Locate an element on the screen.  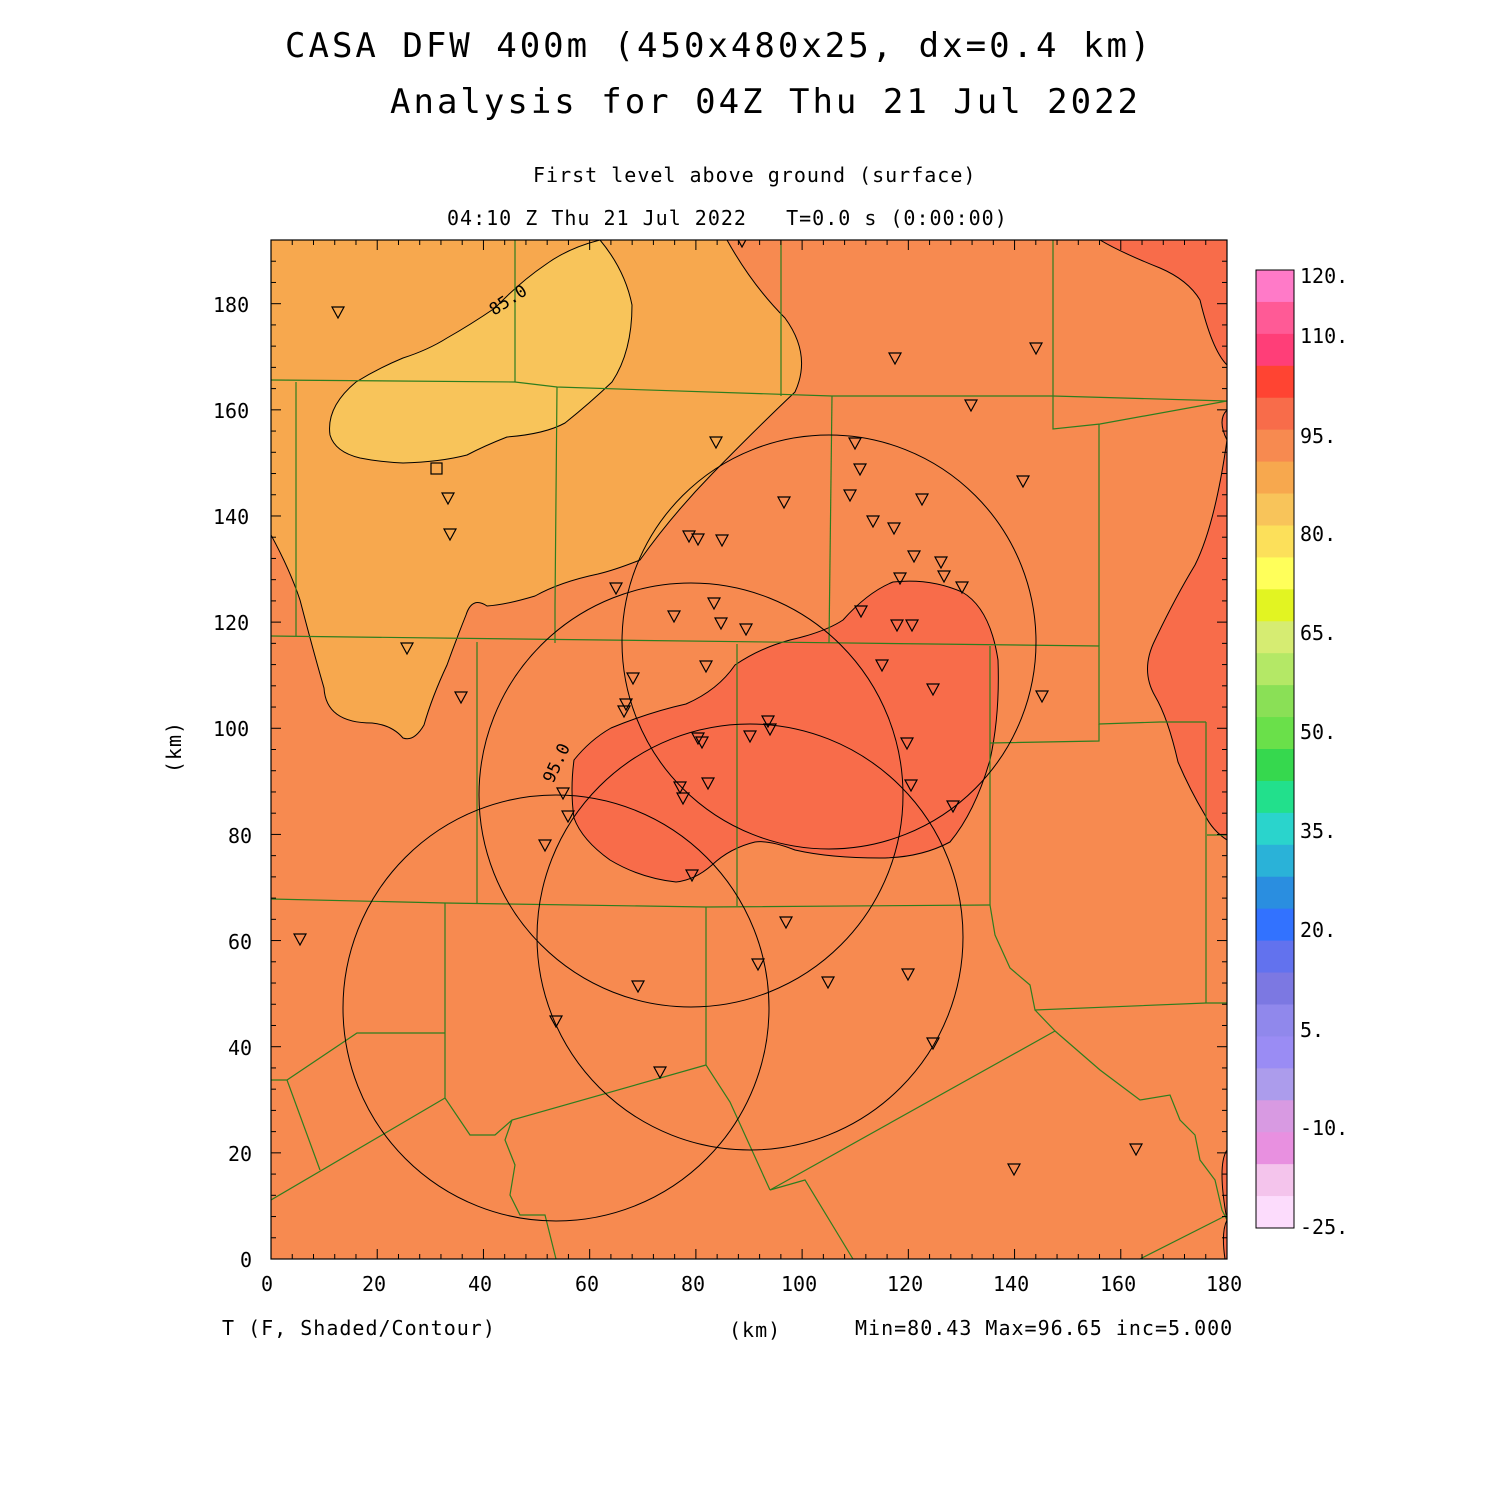
y-tick-label: 60 is located at coordinates (240, 942).